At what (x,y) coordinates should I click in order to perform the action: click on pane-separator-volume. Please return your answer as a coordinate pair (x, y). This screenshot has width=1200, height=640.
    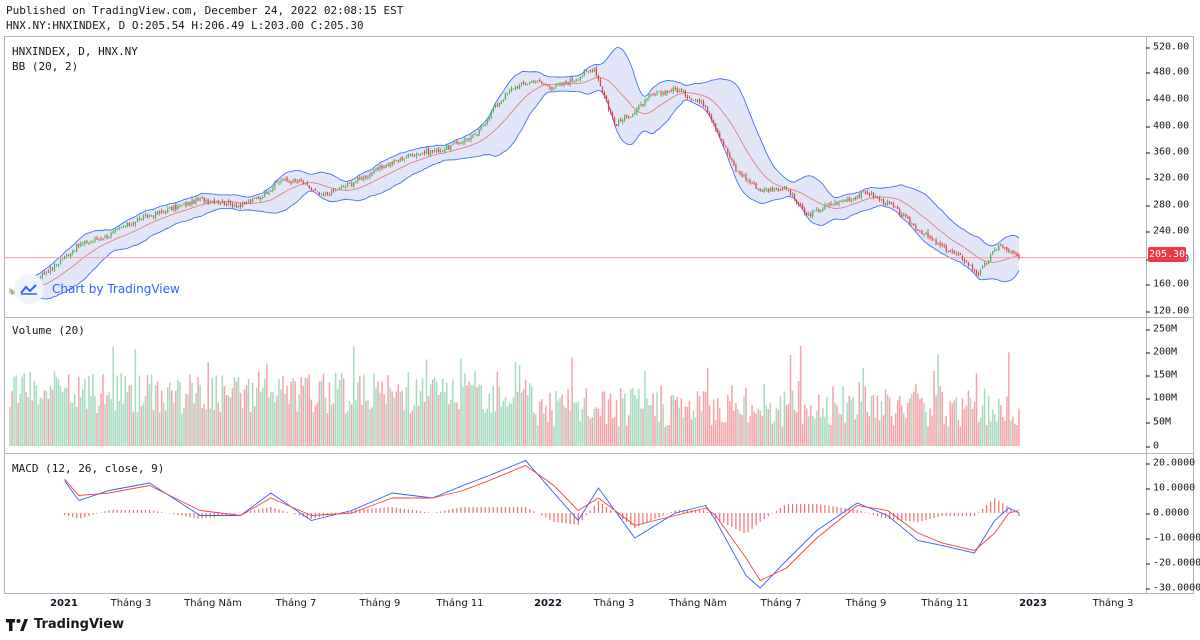
    Looking at the image, I should click on (599, 317).